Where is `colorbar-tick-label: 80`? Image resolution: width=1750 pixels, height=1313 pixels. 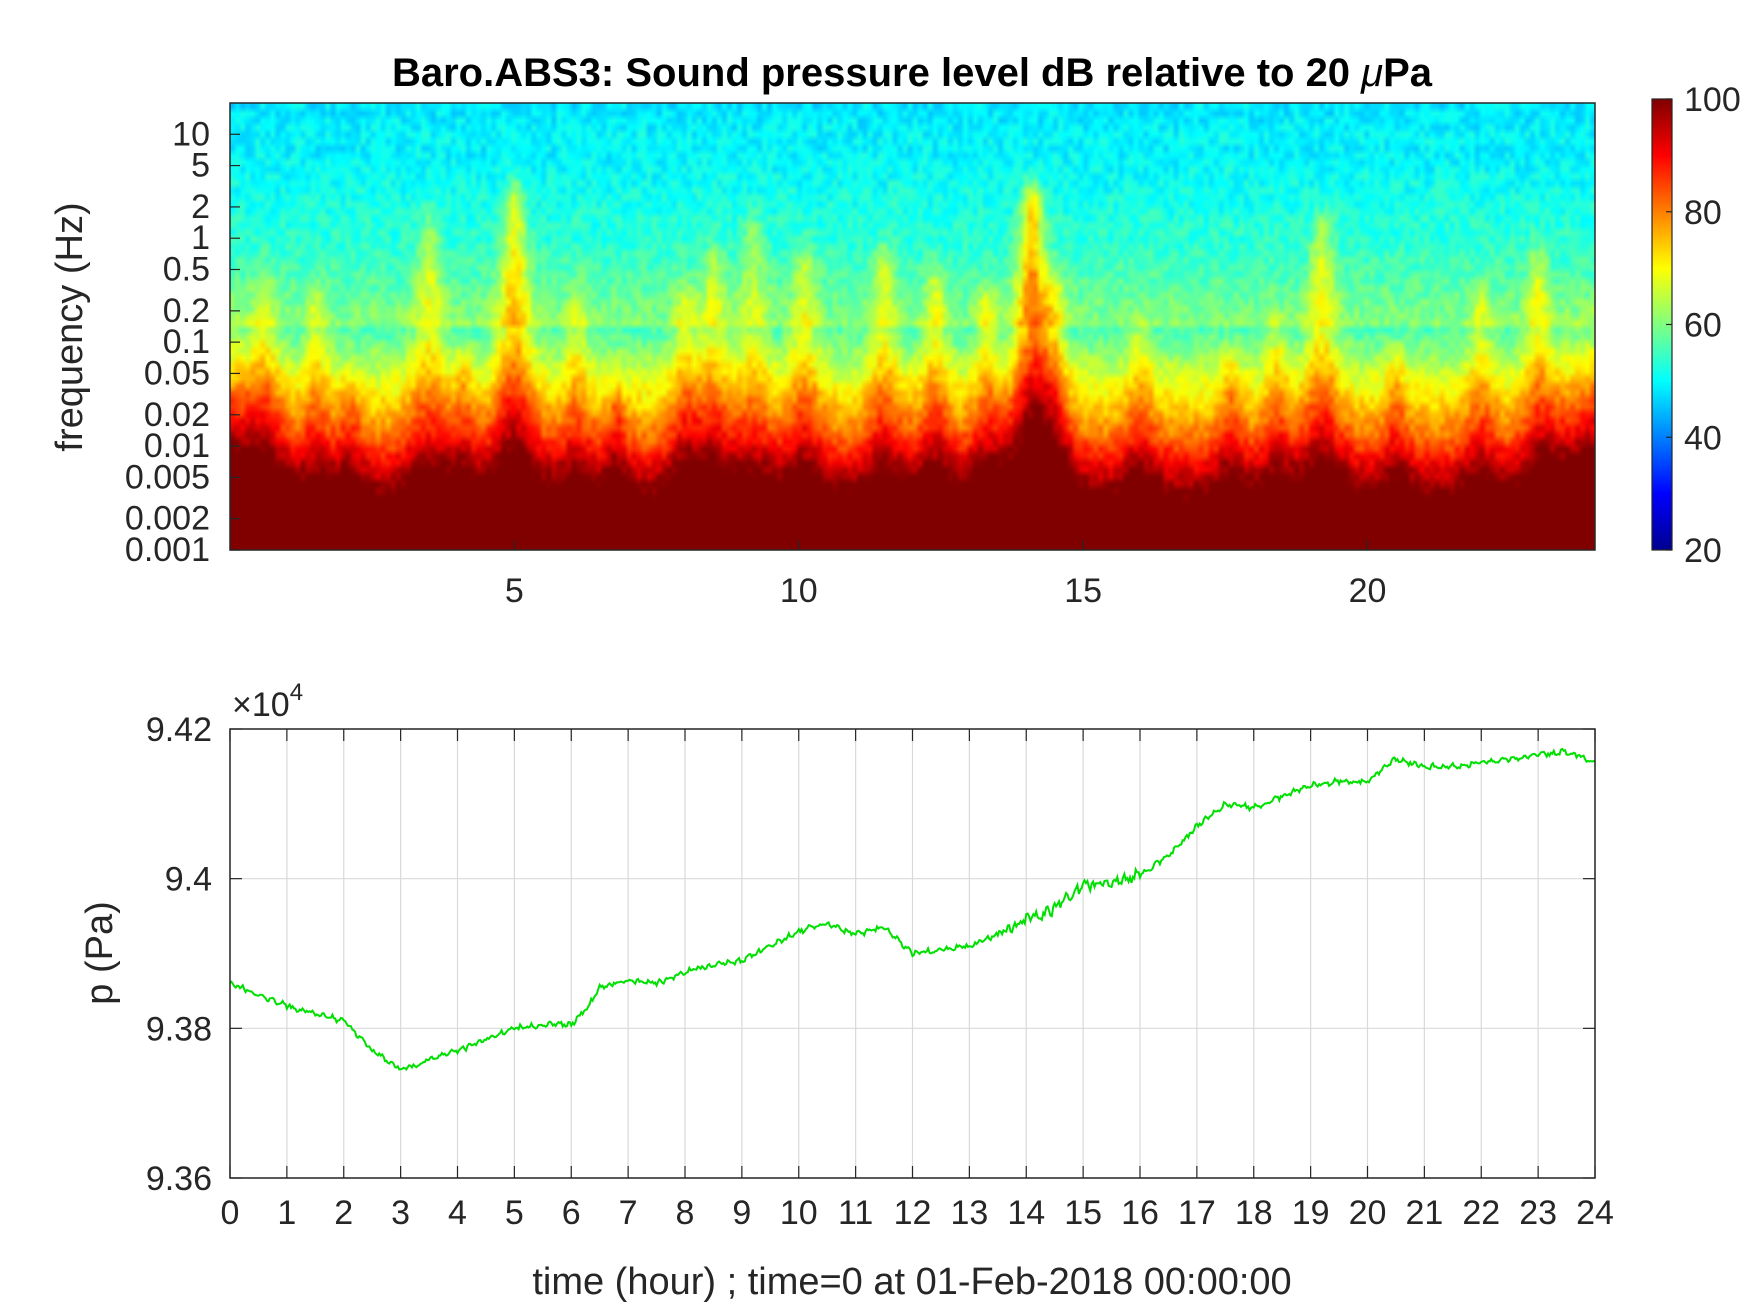
colorbar-tick-label: 80 is located at coordinates (1703, 213).